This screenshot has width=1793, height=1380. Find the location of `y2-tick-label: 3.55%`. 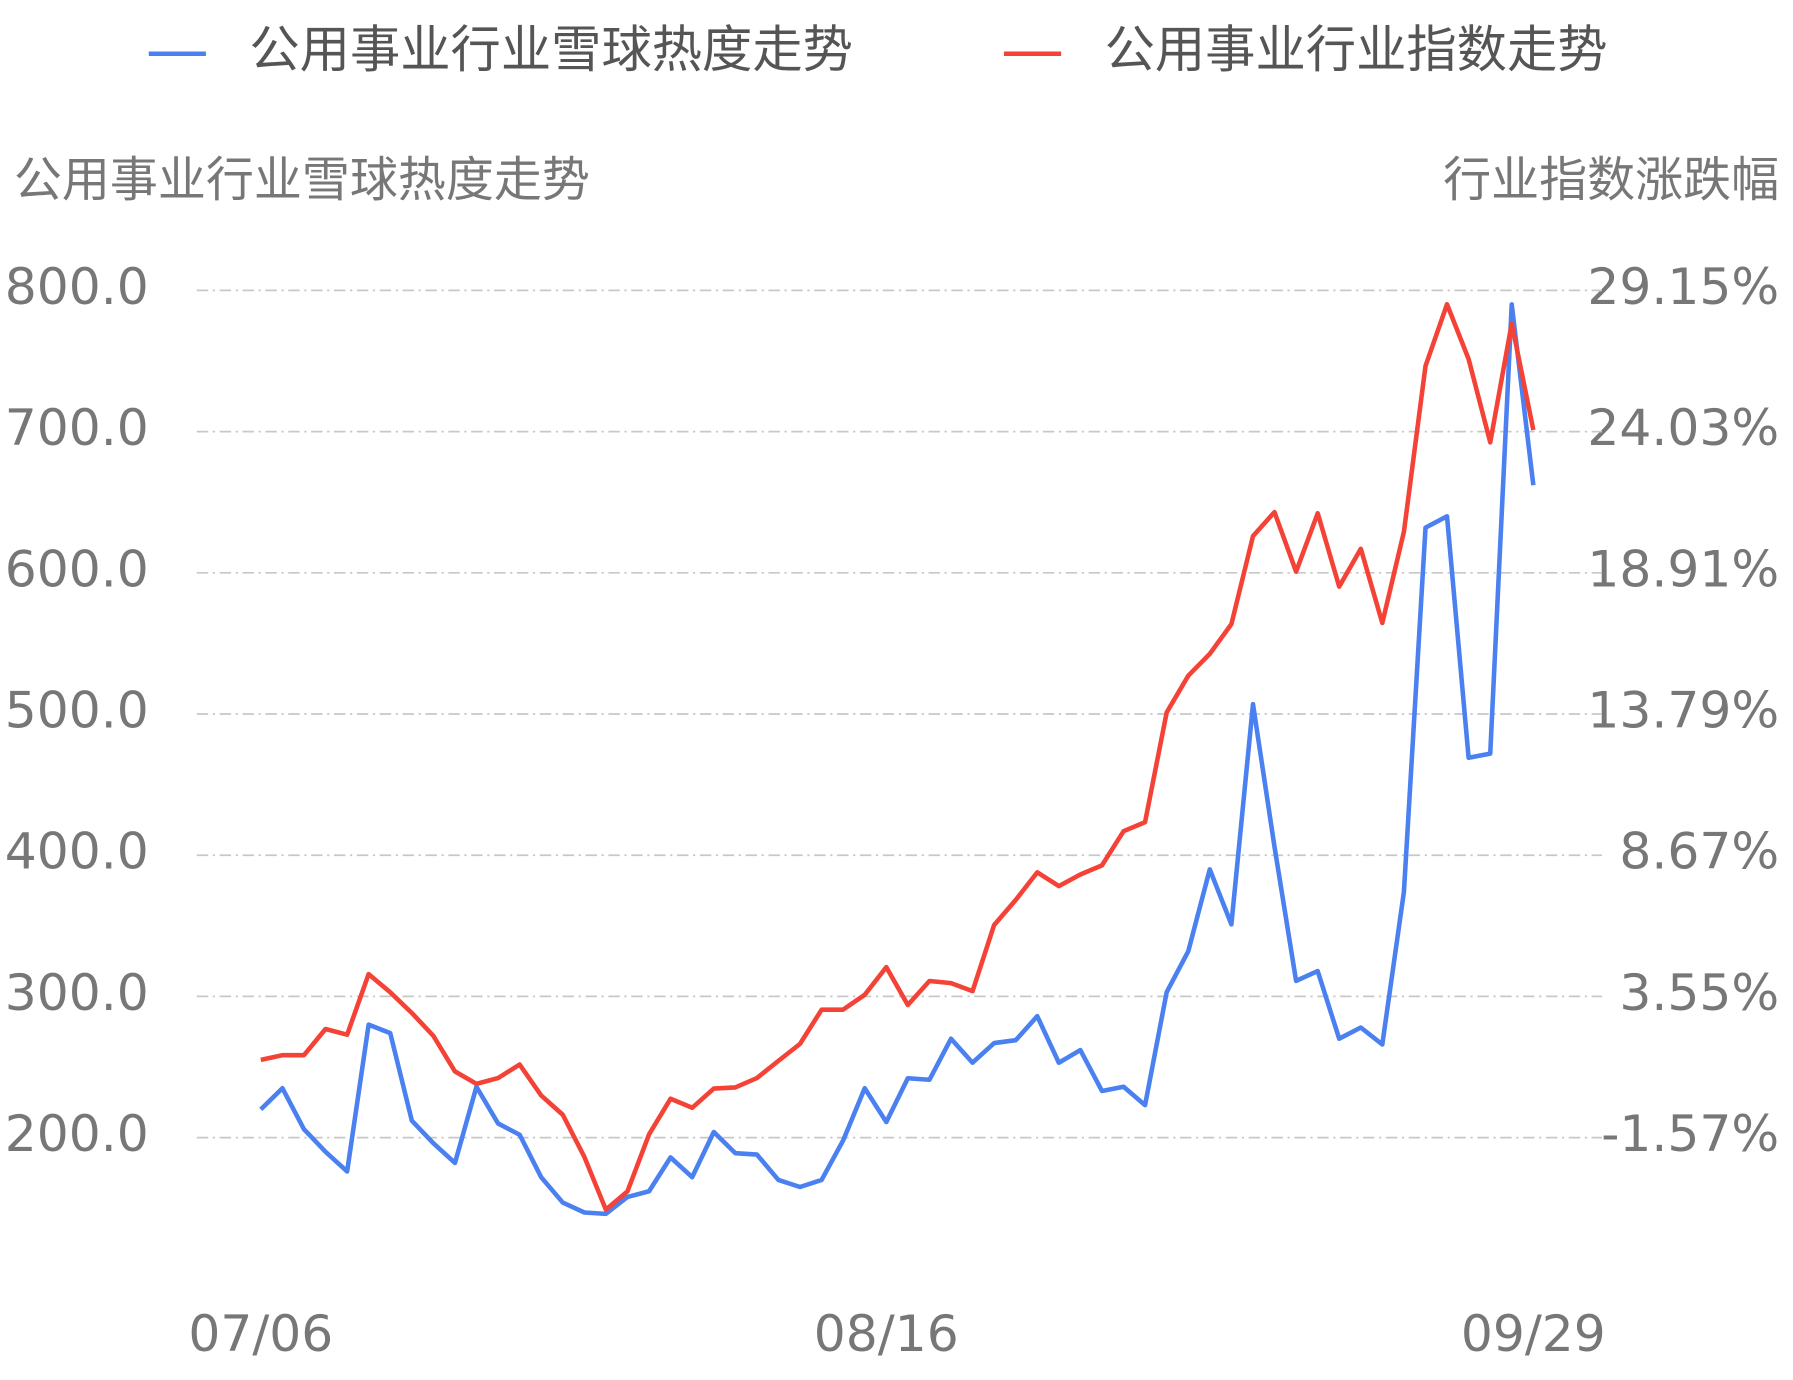

y2-tick-label: 3.55% is located at coordinates (1699, 992).